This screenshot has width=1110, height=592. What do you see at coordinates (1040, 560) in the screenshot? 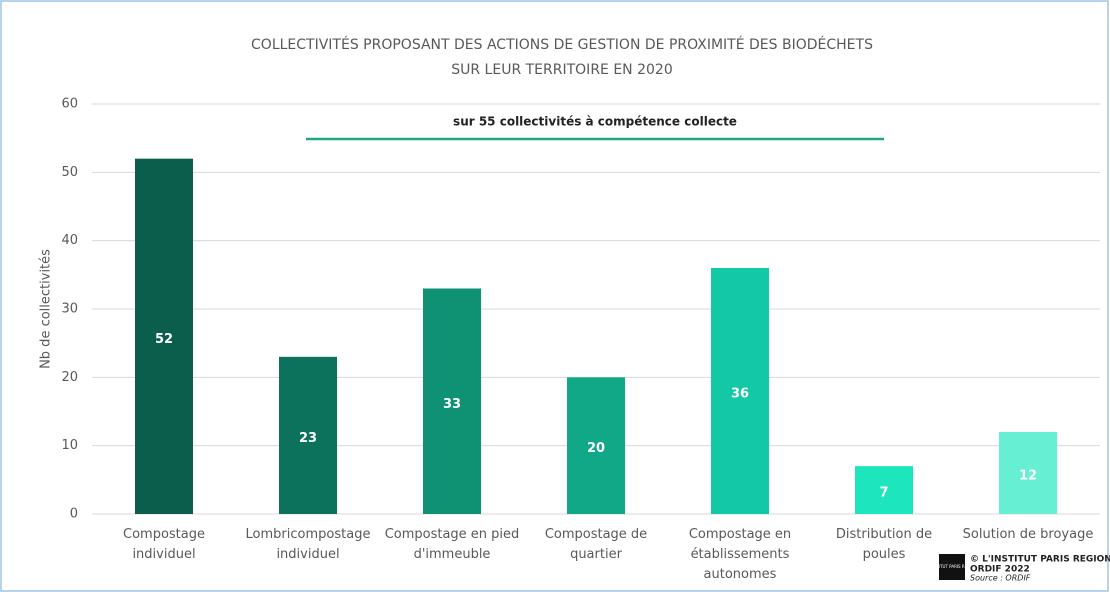
I see `credit: © L'INSTITUT PARIS REGION` at bounding box center [1040, 560].